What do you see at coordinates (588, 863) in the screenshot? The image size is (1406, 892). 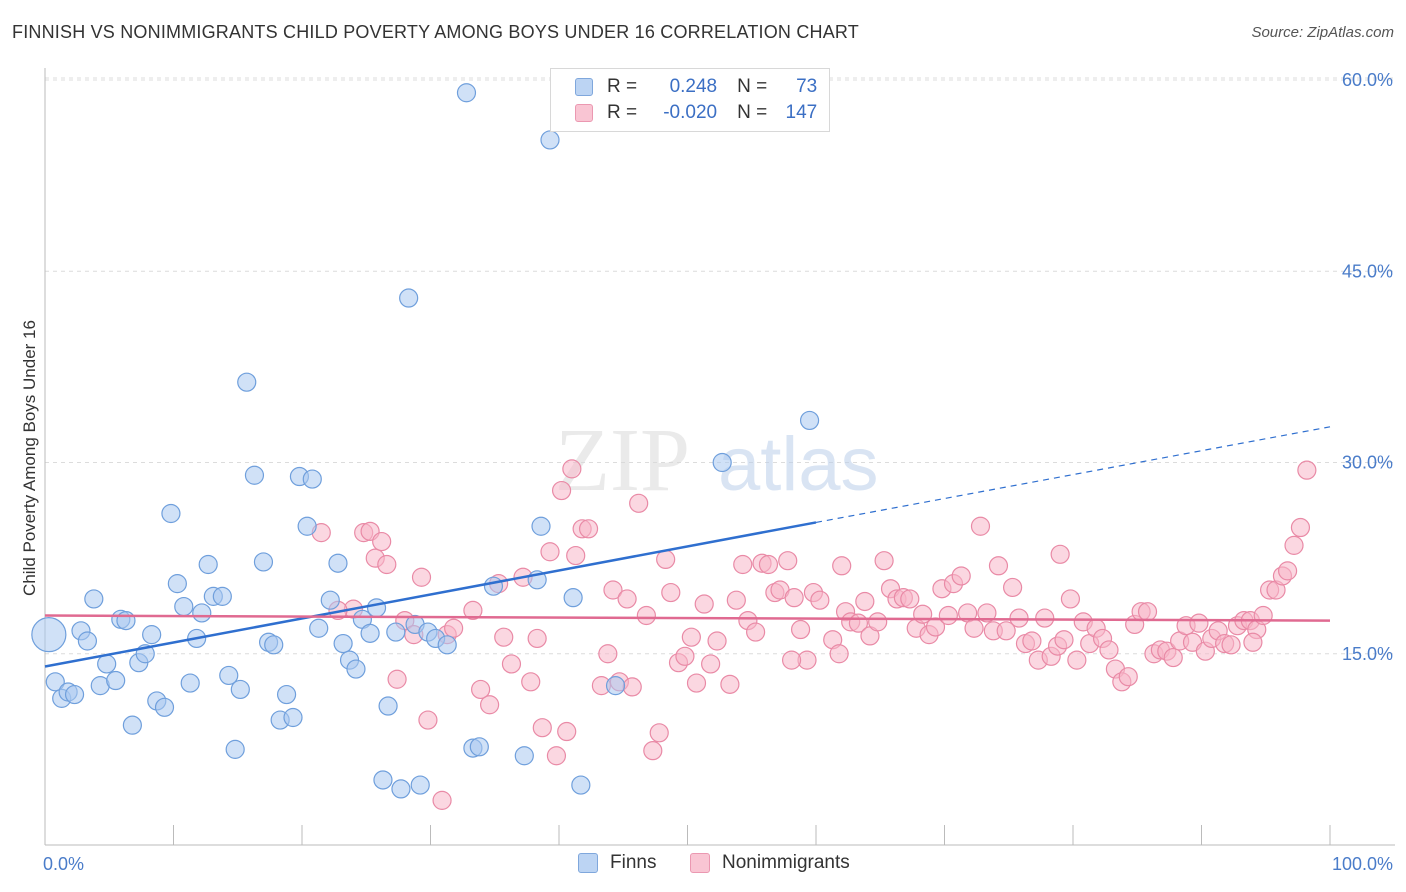 I see `finns-legend-swatch` at bounding box center [588, 863].